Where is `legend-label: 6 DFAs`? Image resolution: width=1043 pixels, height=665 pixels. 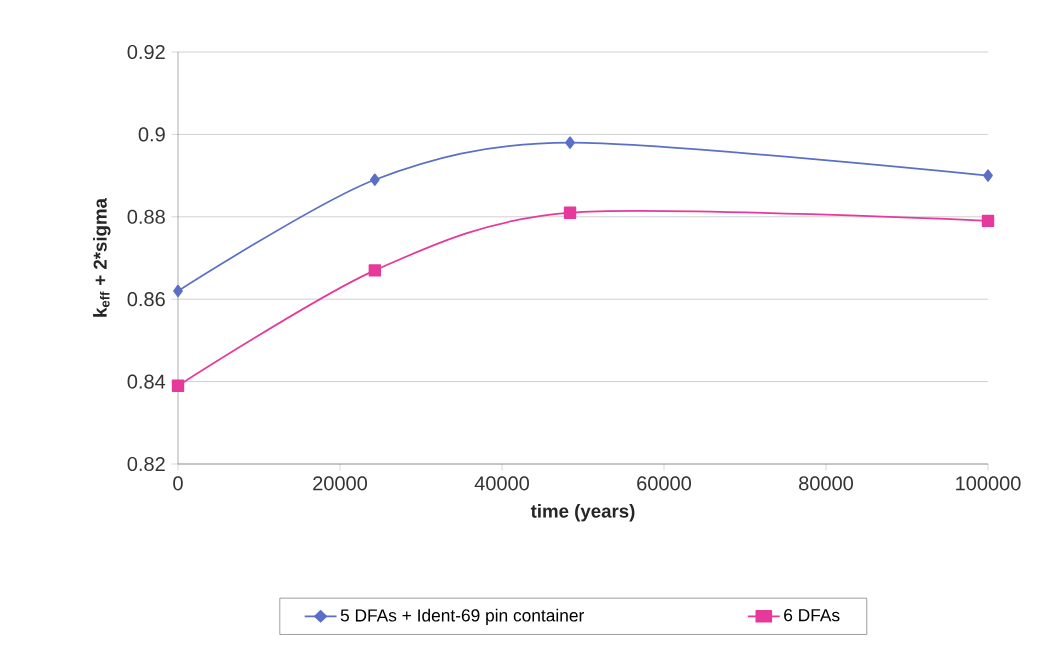
legend-label: 6 DFAs is located at coordinates (812, 615).